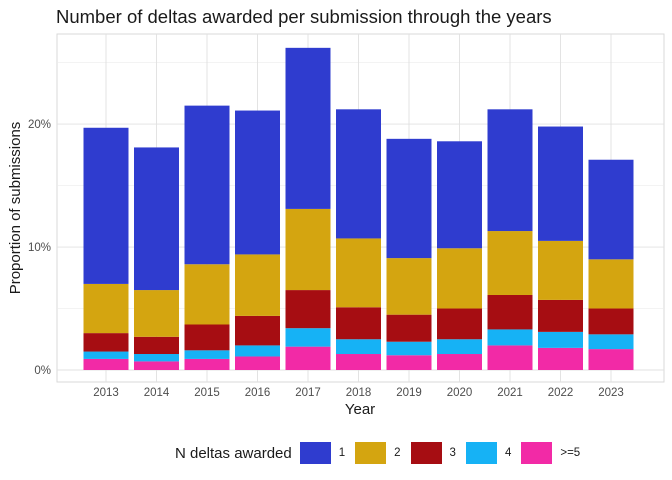 The width and height of the screenshot is (672, 480). Describe the element at coordinates (611, 393) in the screenshot. I see `x-tick-label: 2023` at that location.